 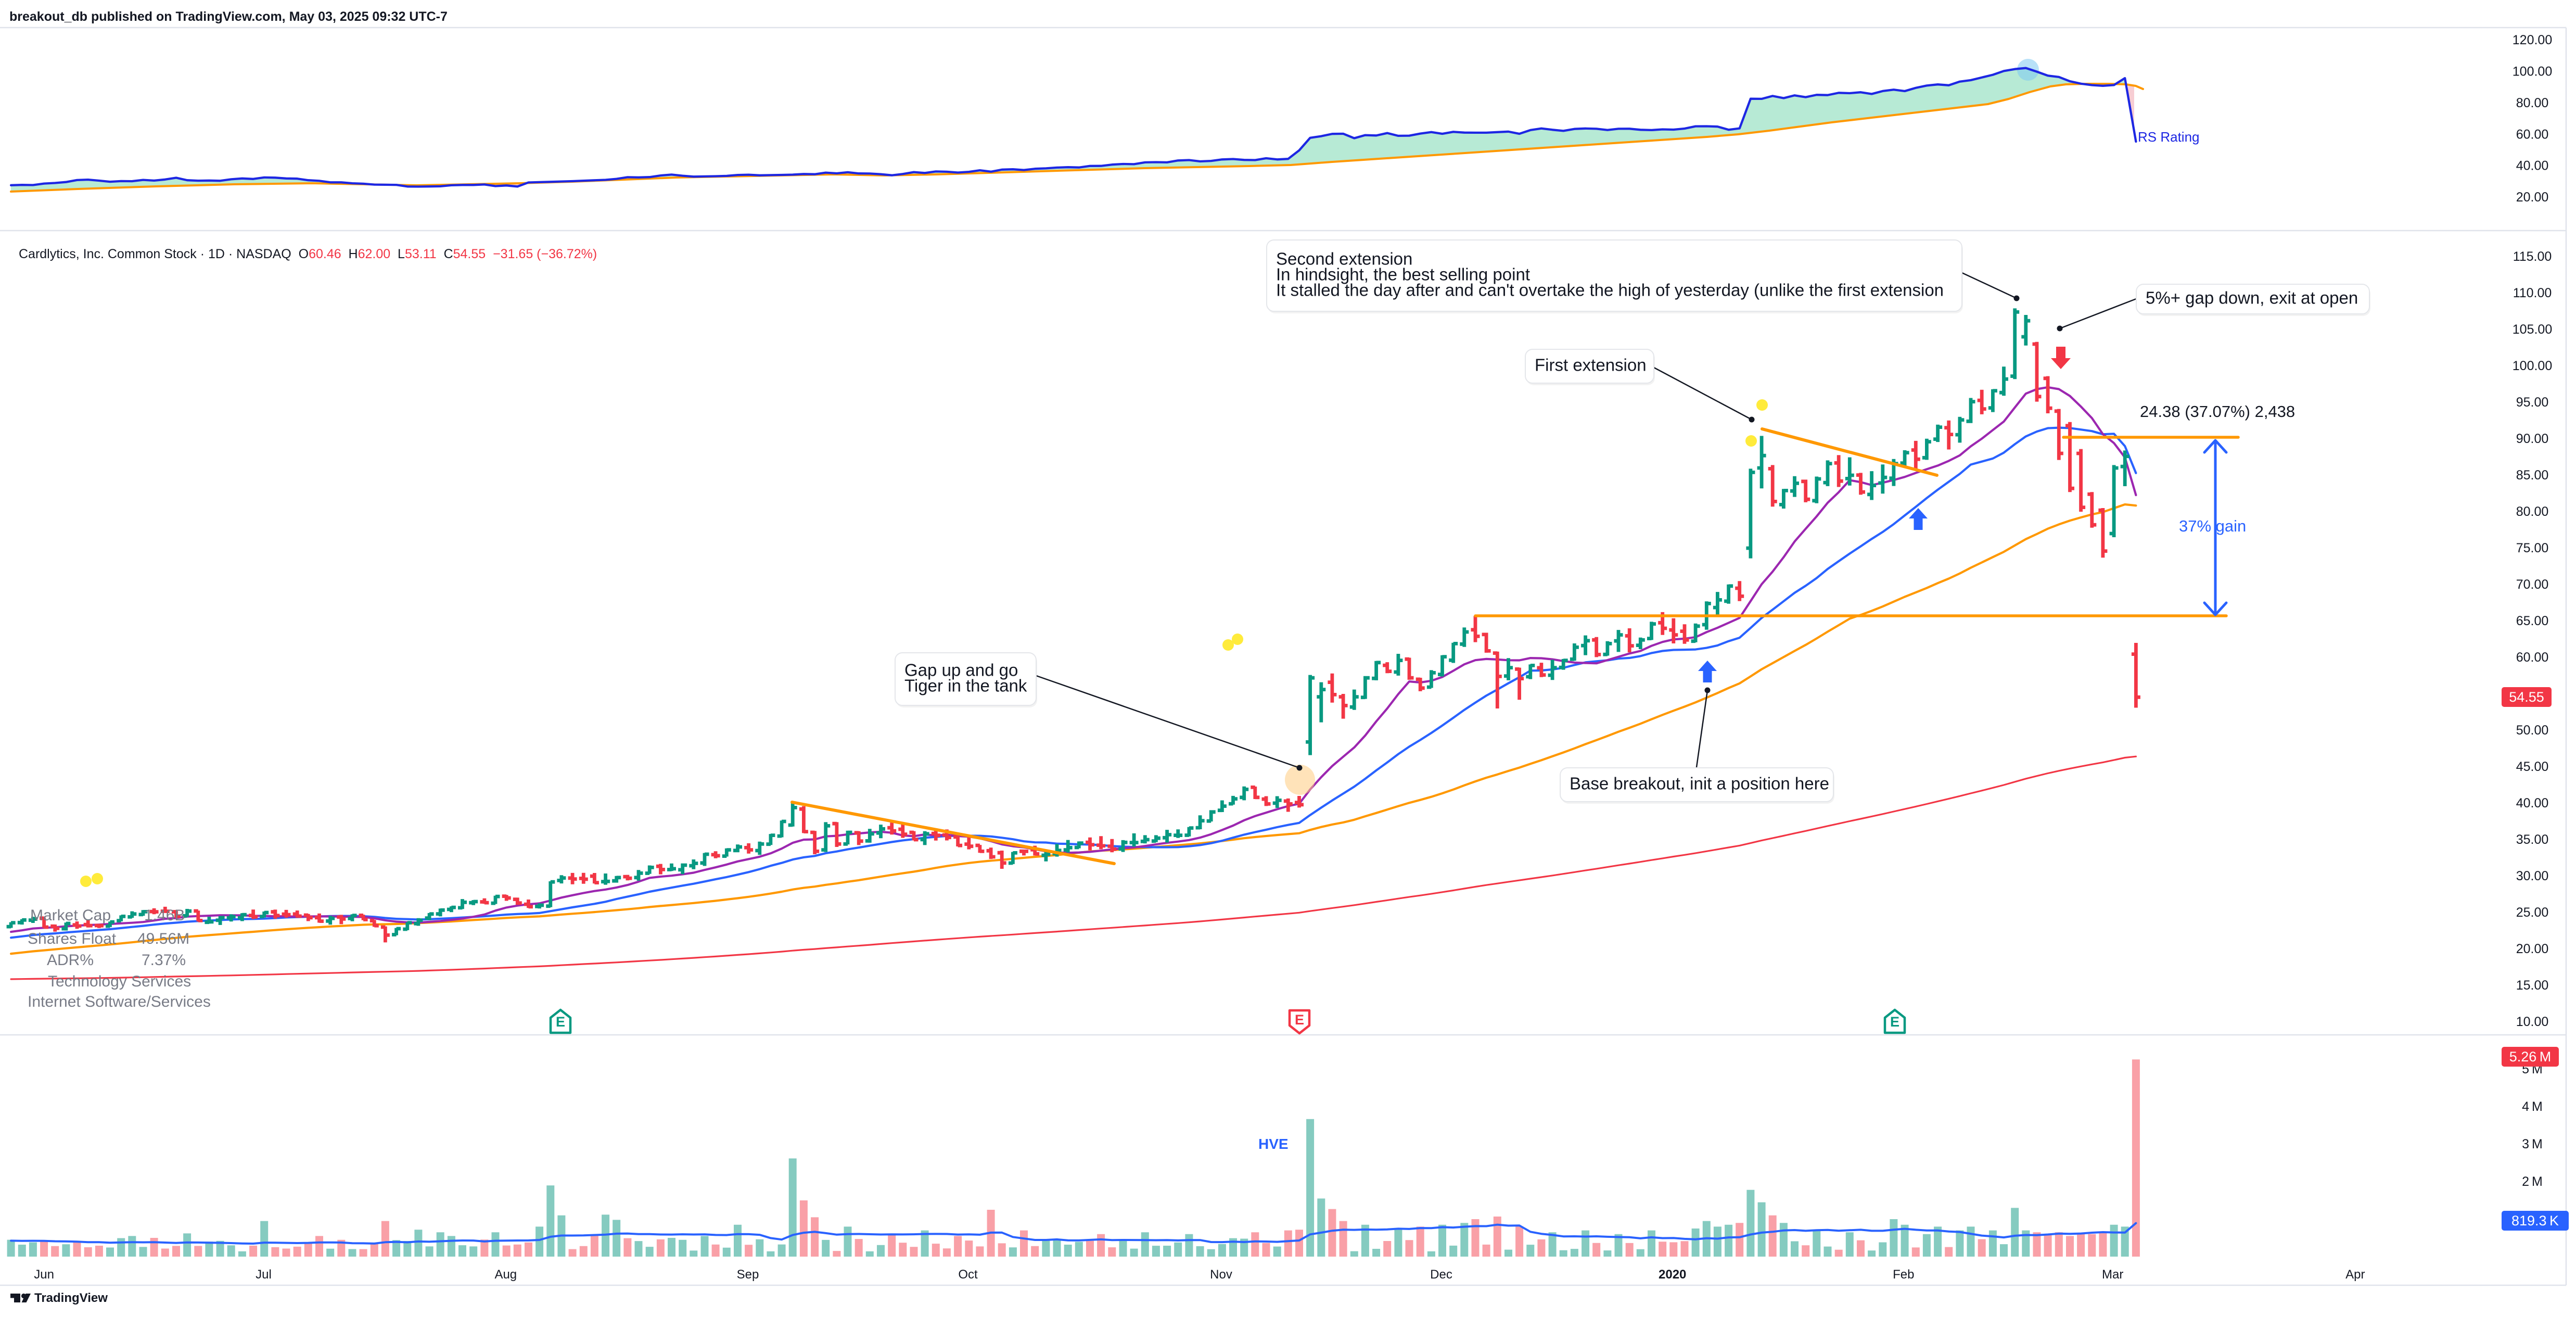 What do you see at coordinates (2532, 256) in the screenshot?
I see `svg-text: 115.00` at bounding box center [2532, 256].